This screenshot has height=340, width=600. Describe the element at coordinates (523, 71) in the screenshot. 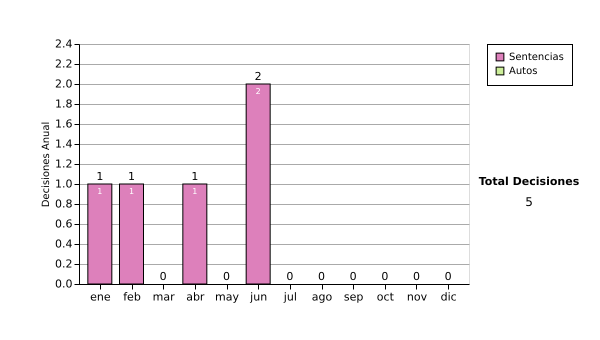

I see `legend-label: Autos` at that location.